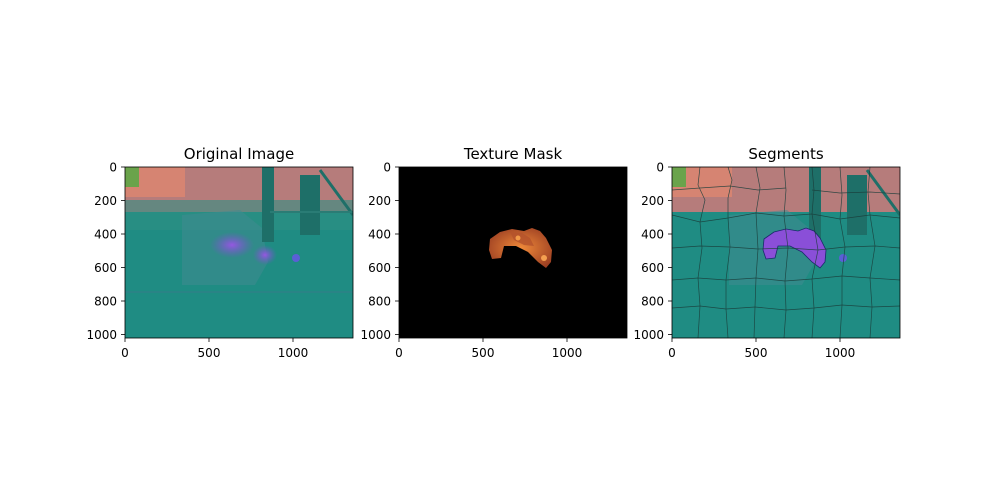 The height and width of the screenshot is (500, 1000). What do you see at coordinates (513, 154) in the screenshot?
I see `panel-title: Texture Mask` at bounding box center [513, 154].